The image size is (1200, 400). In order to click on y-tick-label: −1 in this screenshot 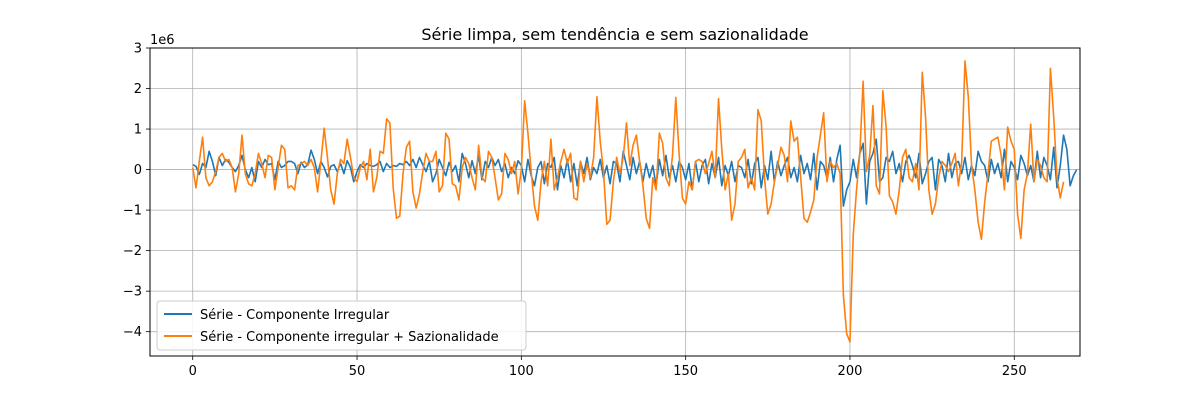, I will do `click(132, 211)`.